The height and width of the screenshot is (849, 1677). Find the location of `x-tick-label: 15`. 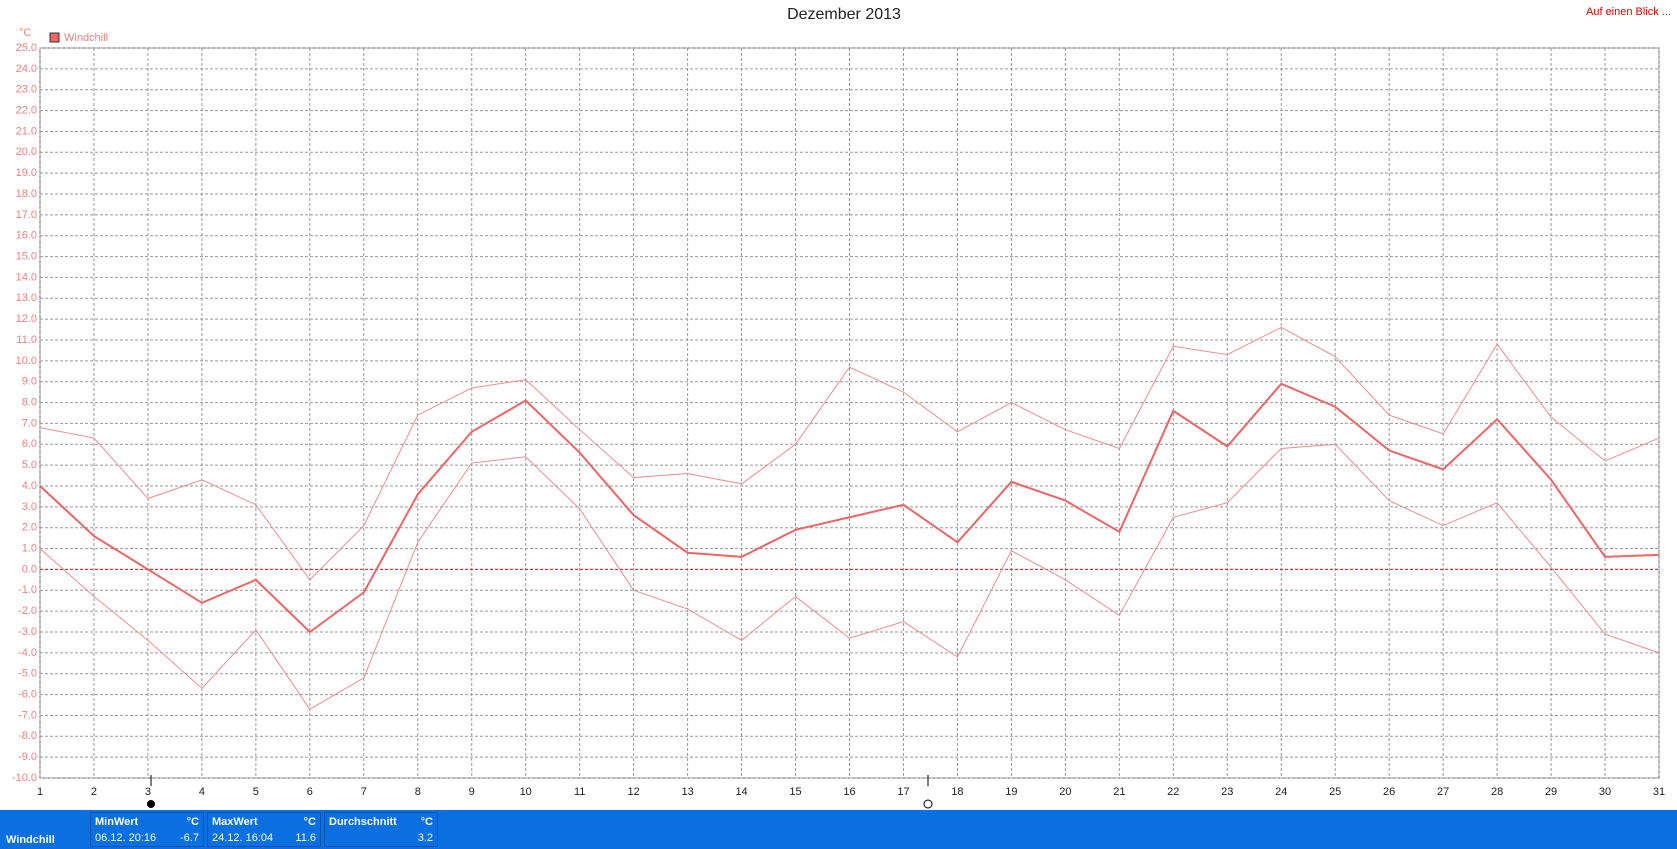

x-tick-label: 15 is located at coordinates (795, 792).